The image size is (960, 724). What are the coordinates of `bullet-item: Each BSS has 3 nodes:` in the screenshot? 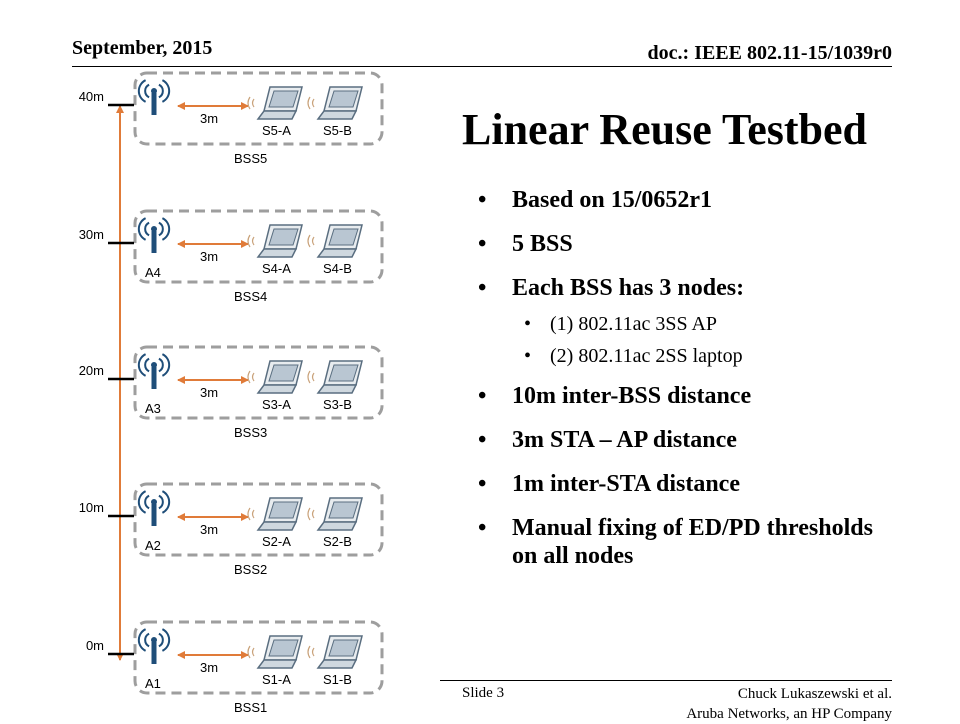 It's located at (688, 288).